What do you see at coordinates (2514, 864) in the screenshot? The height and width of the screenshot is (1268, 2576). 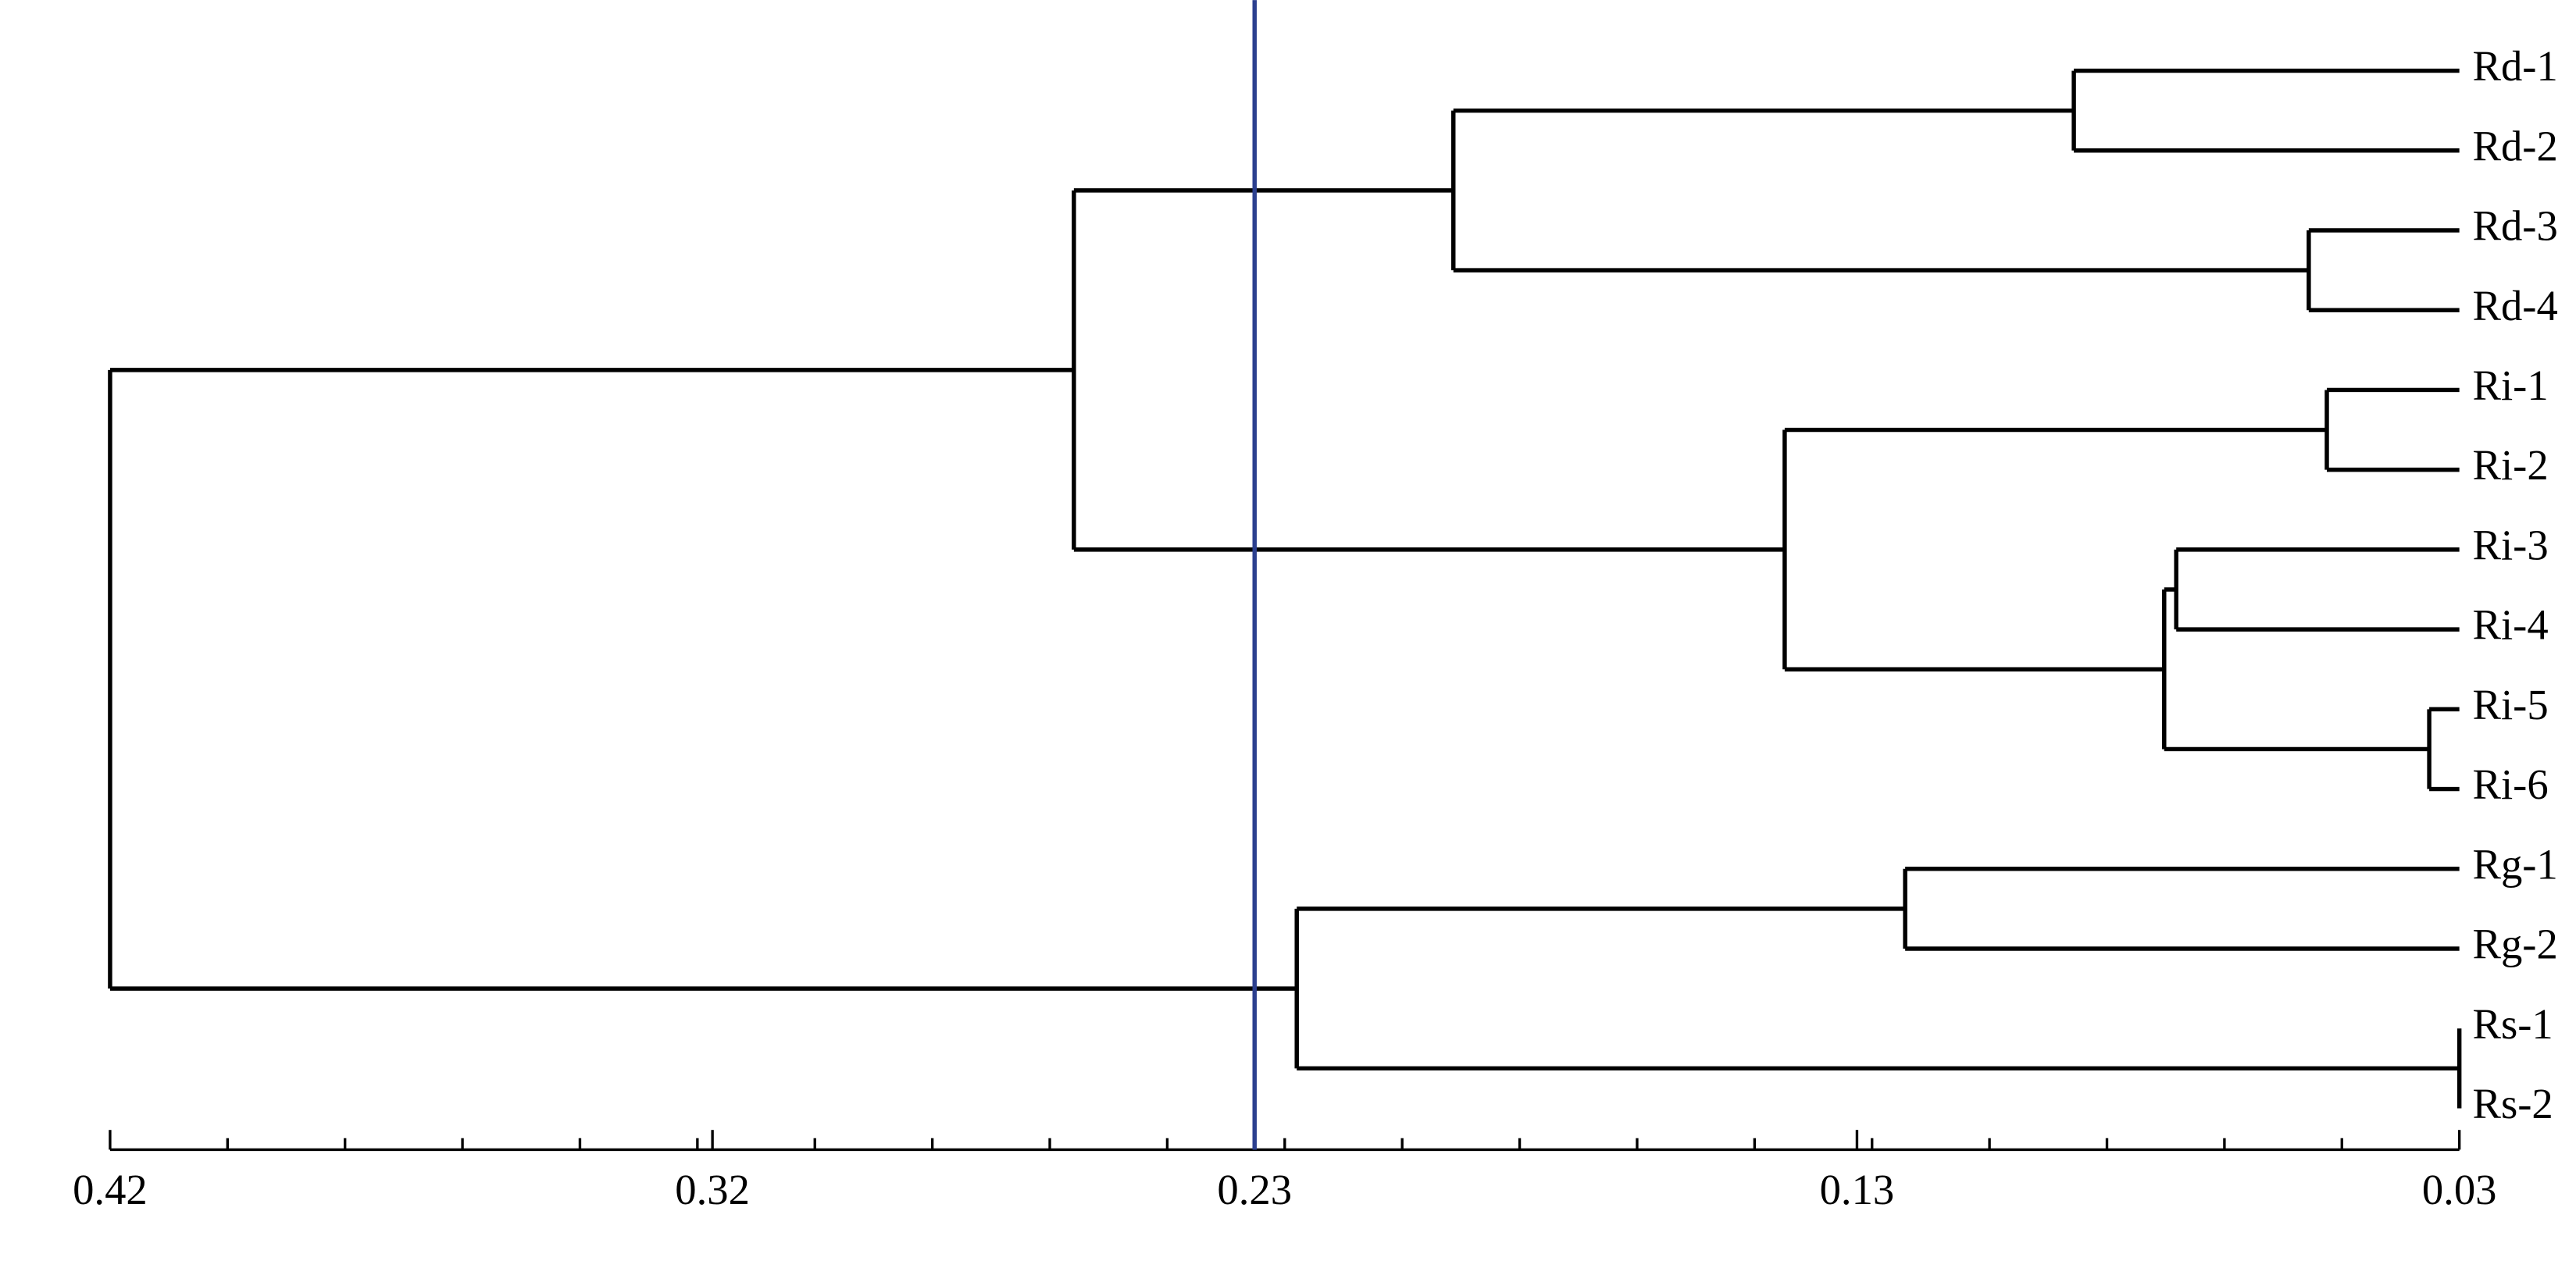 I see `leaf-label: Rg-1` at bounding box center [2514, 864].